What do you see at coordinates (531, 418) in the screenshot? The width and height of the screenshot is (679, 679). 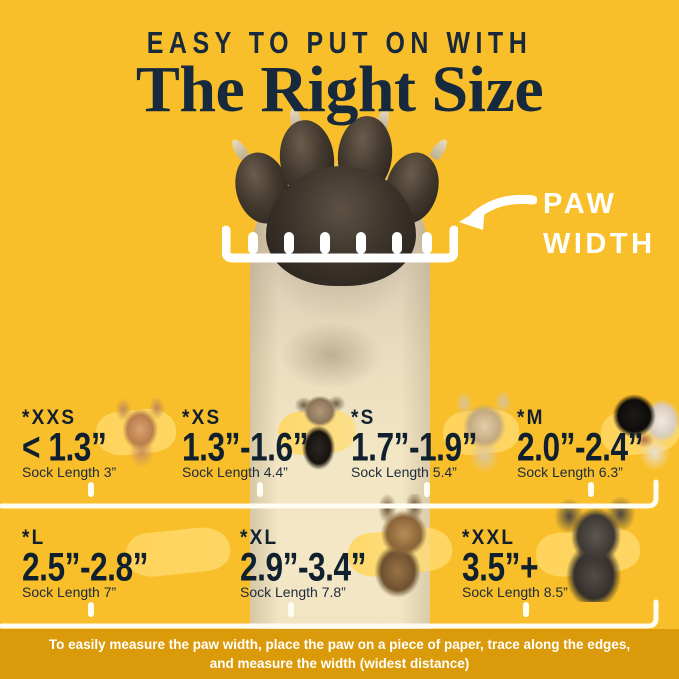 I see `size-code: *M` at bounding box center [531, 418].